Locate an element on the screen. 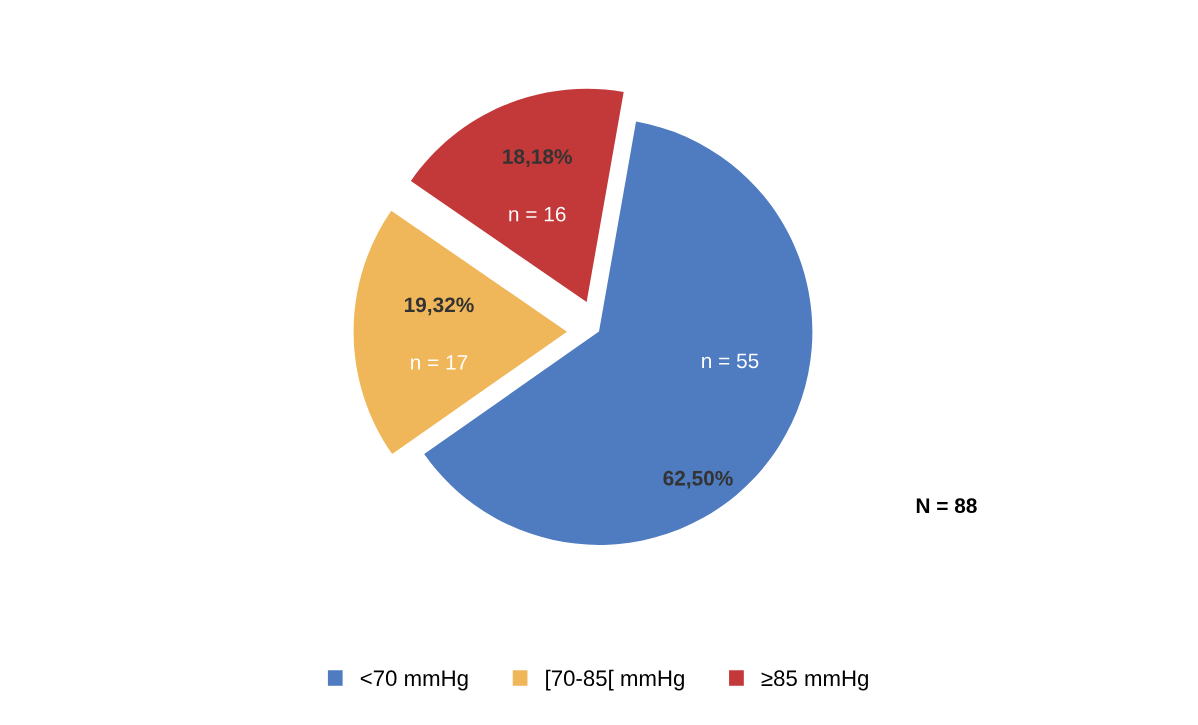 This screenshot has width=1198, height=725. legend-label: ≥85 mmHg is located at coordinates (814, 680).